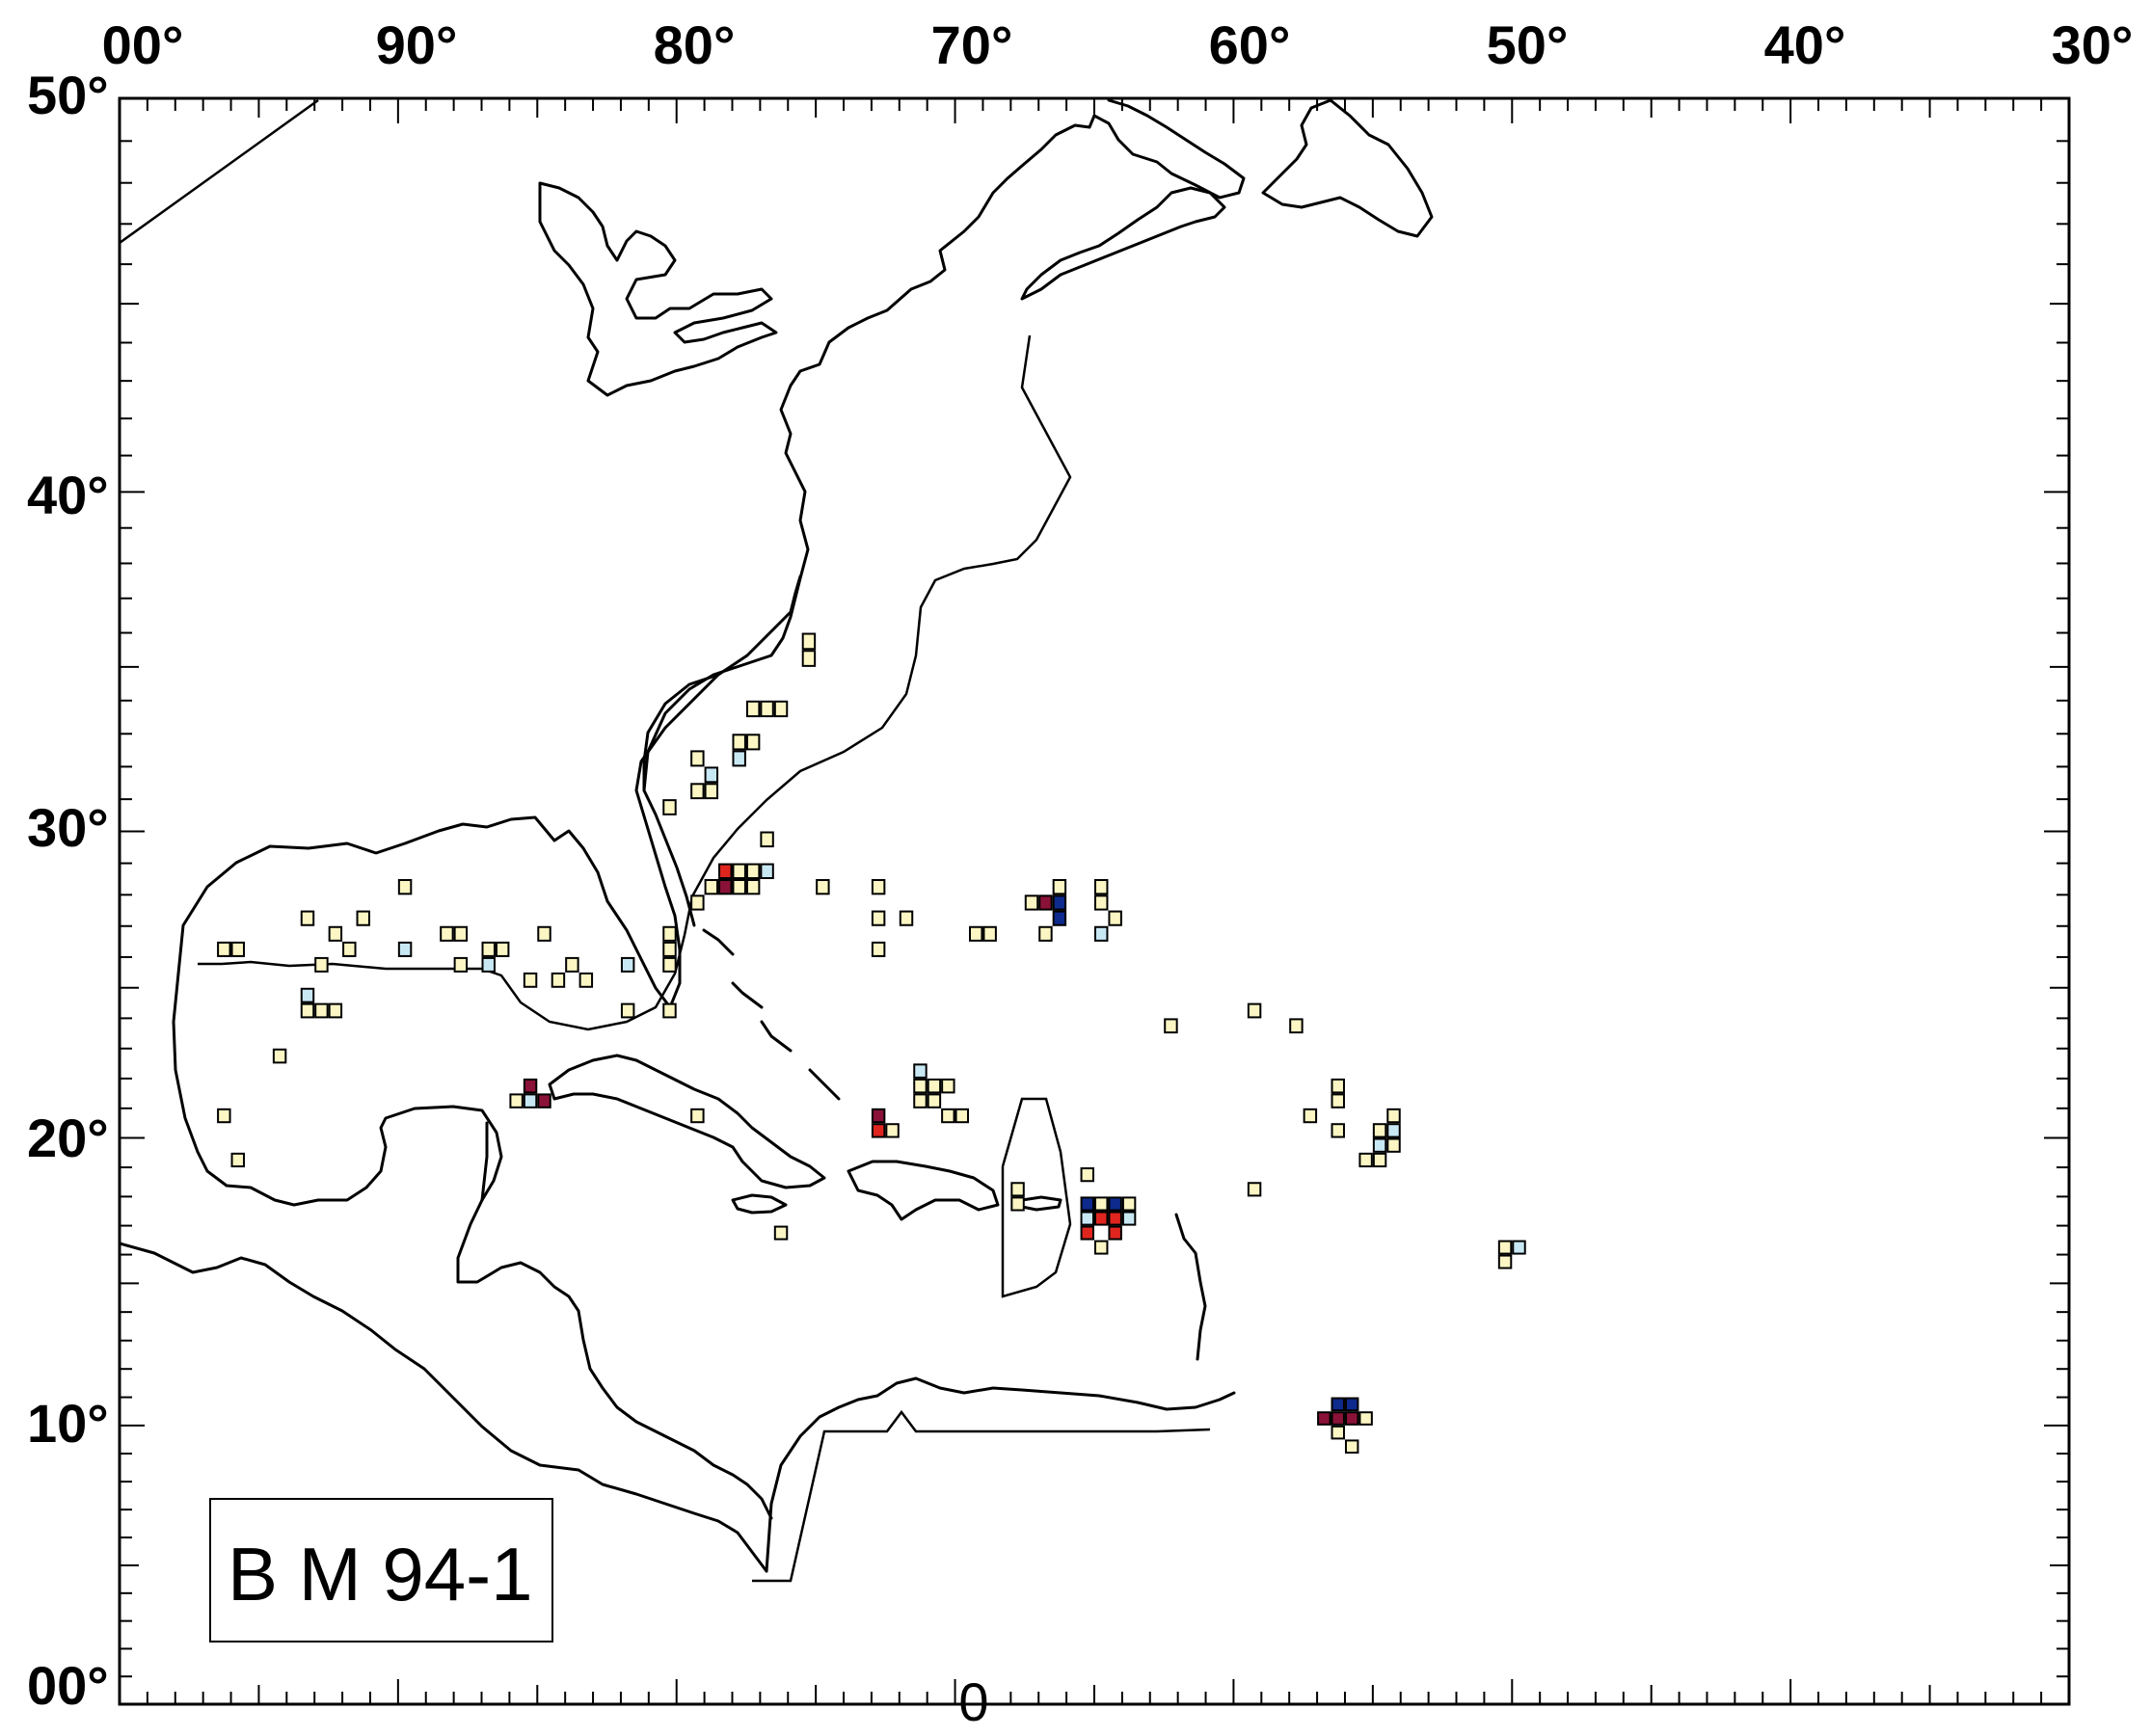 This screenshot has height=1736, width=2151. What do you see at coordinates (68, 828) in the screenshot?
I see `lat-label-30: 30°` at bounding box center [68, 828].